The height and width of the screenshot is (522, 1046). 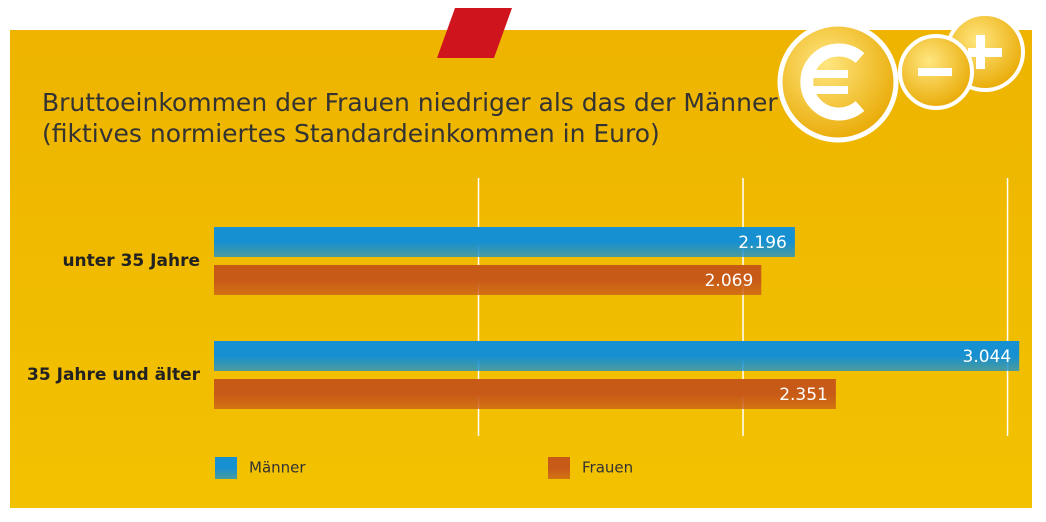 What do you see at coordinates (762, 243) in the screenshot?
I see `value-label: 2.196` at bounding box center [762, 243].